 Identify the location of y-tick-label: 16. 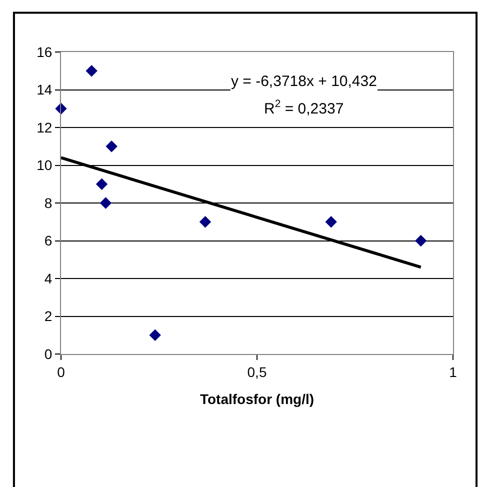
(44, 52).